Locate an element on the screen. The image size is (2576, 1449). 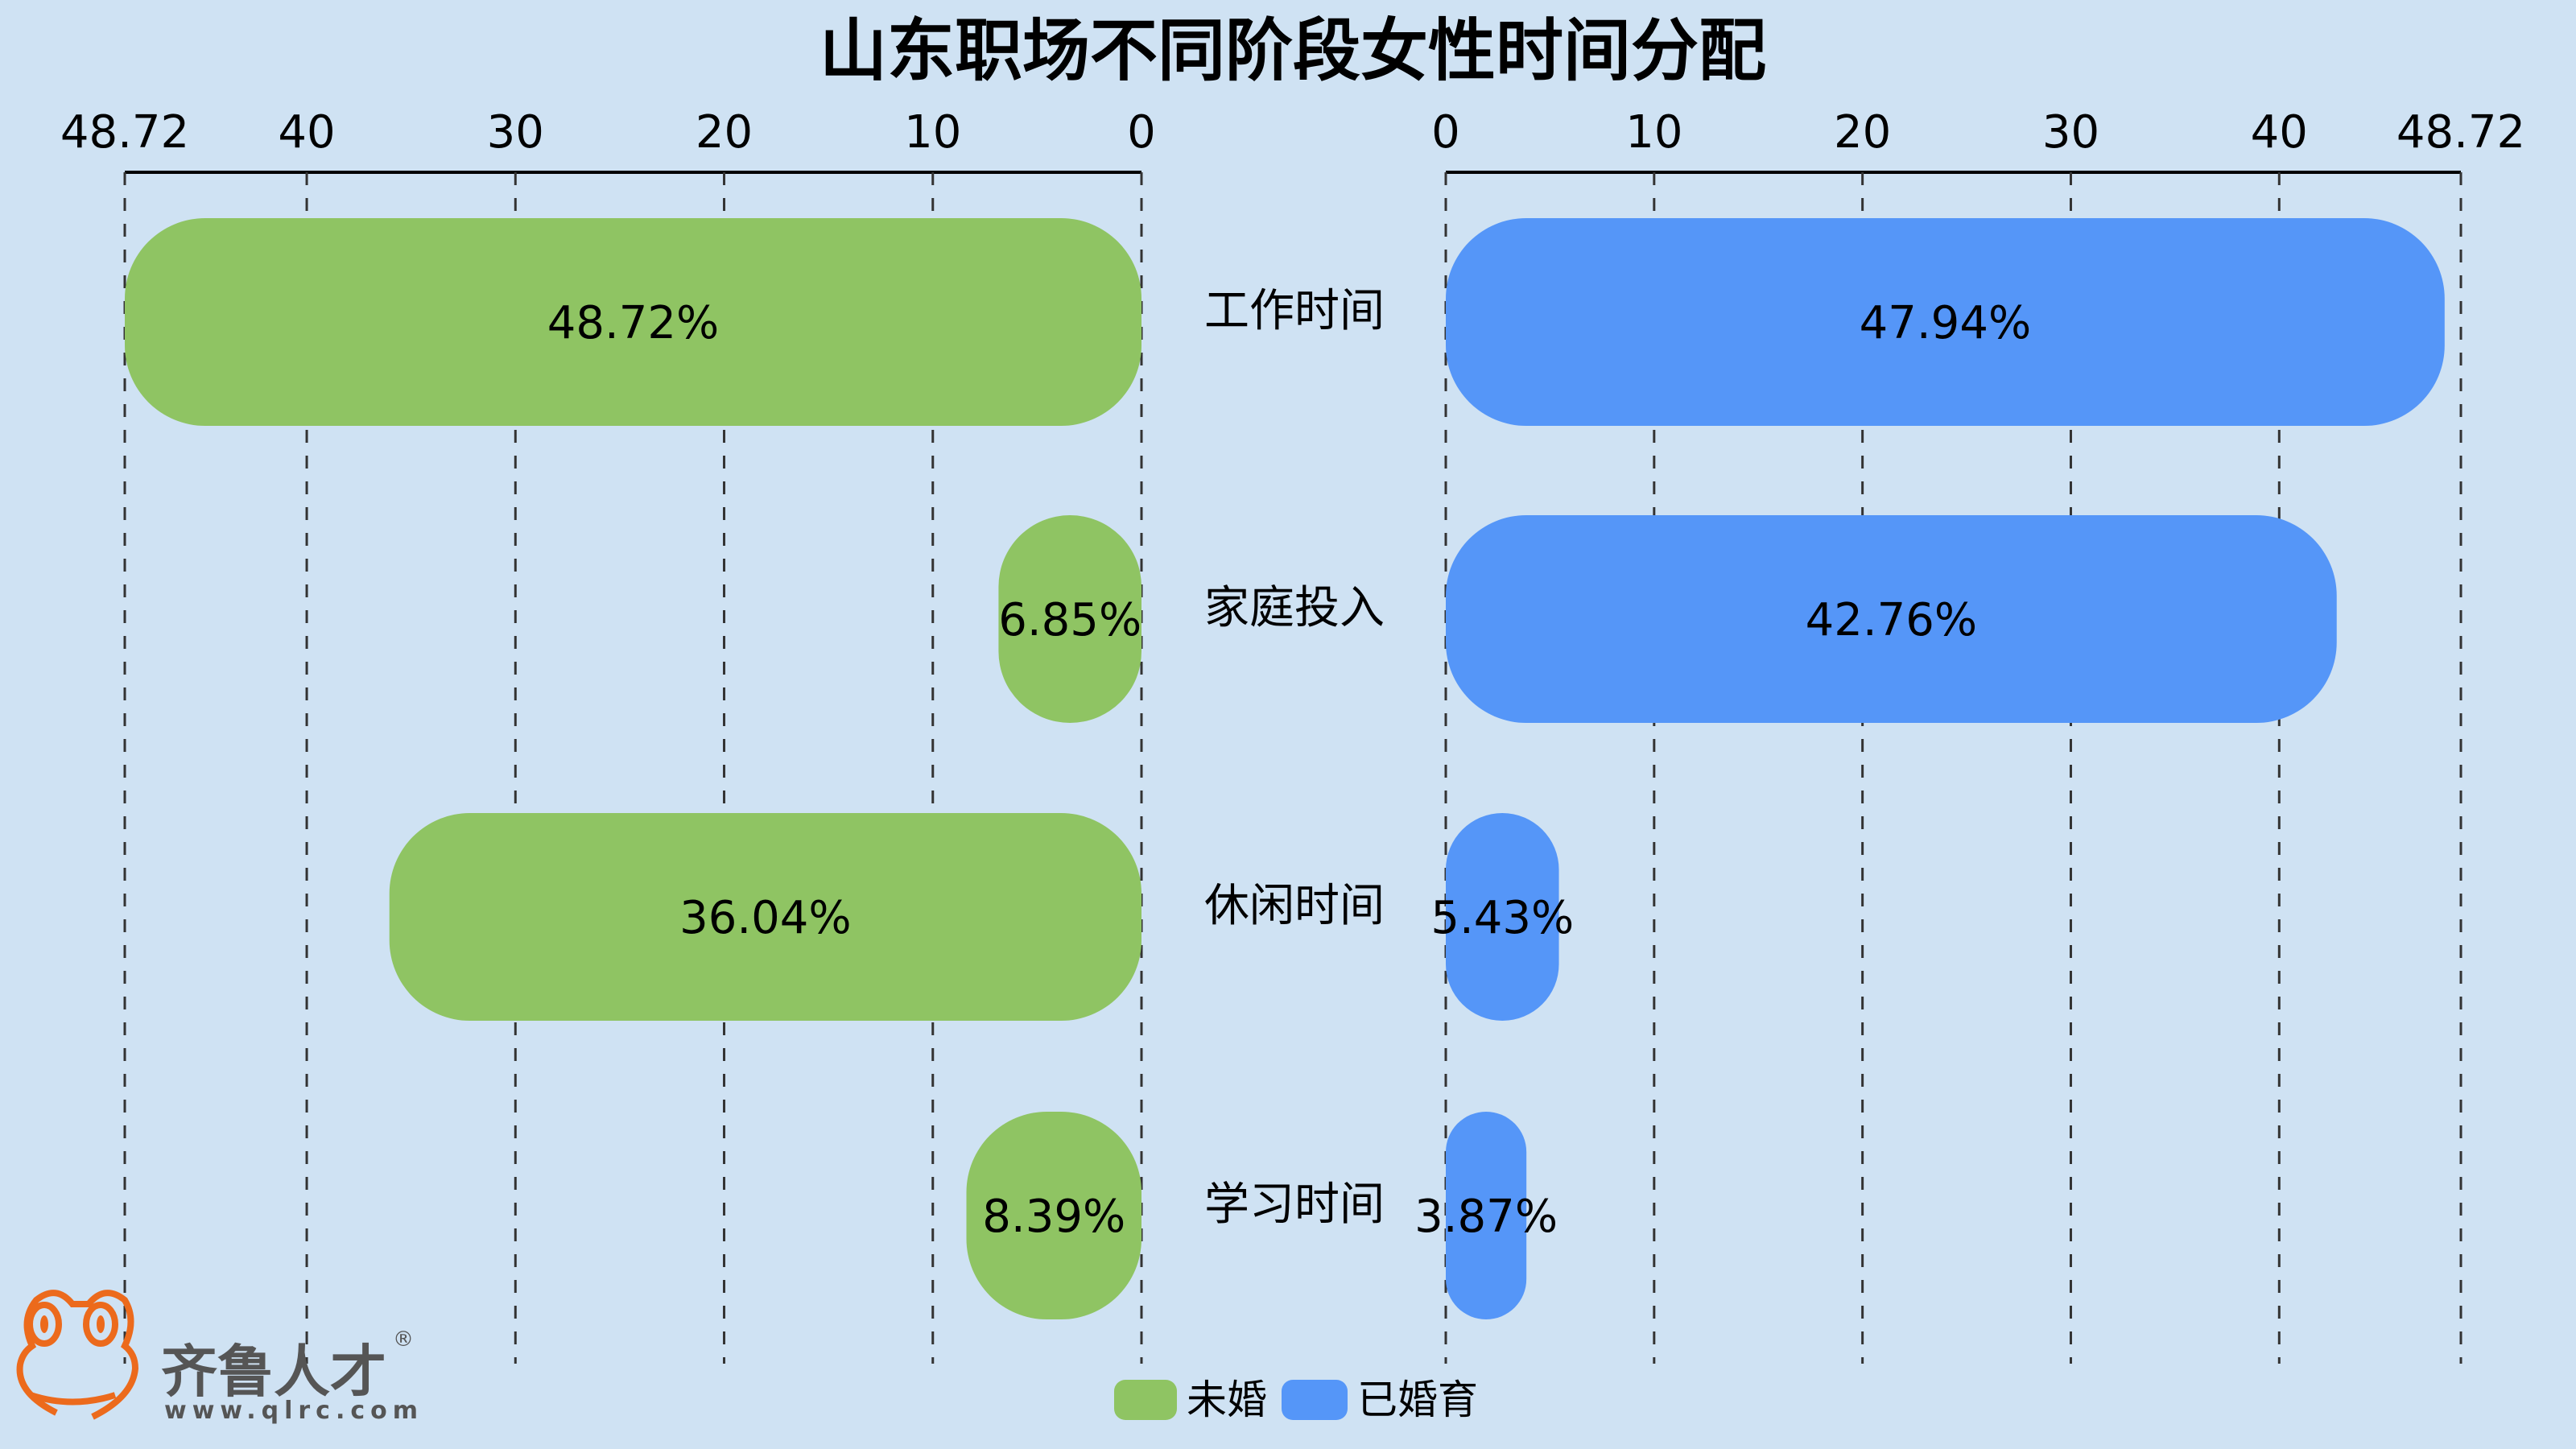
category-label: 学习时间 is located at coordinates (1294, 1205).